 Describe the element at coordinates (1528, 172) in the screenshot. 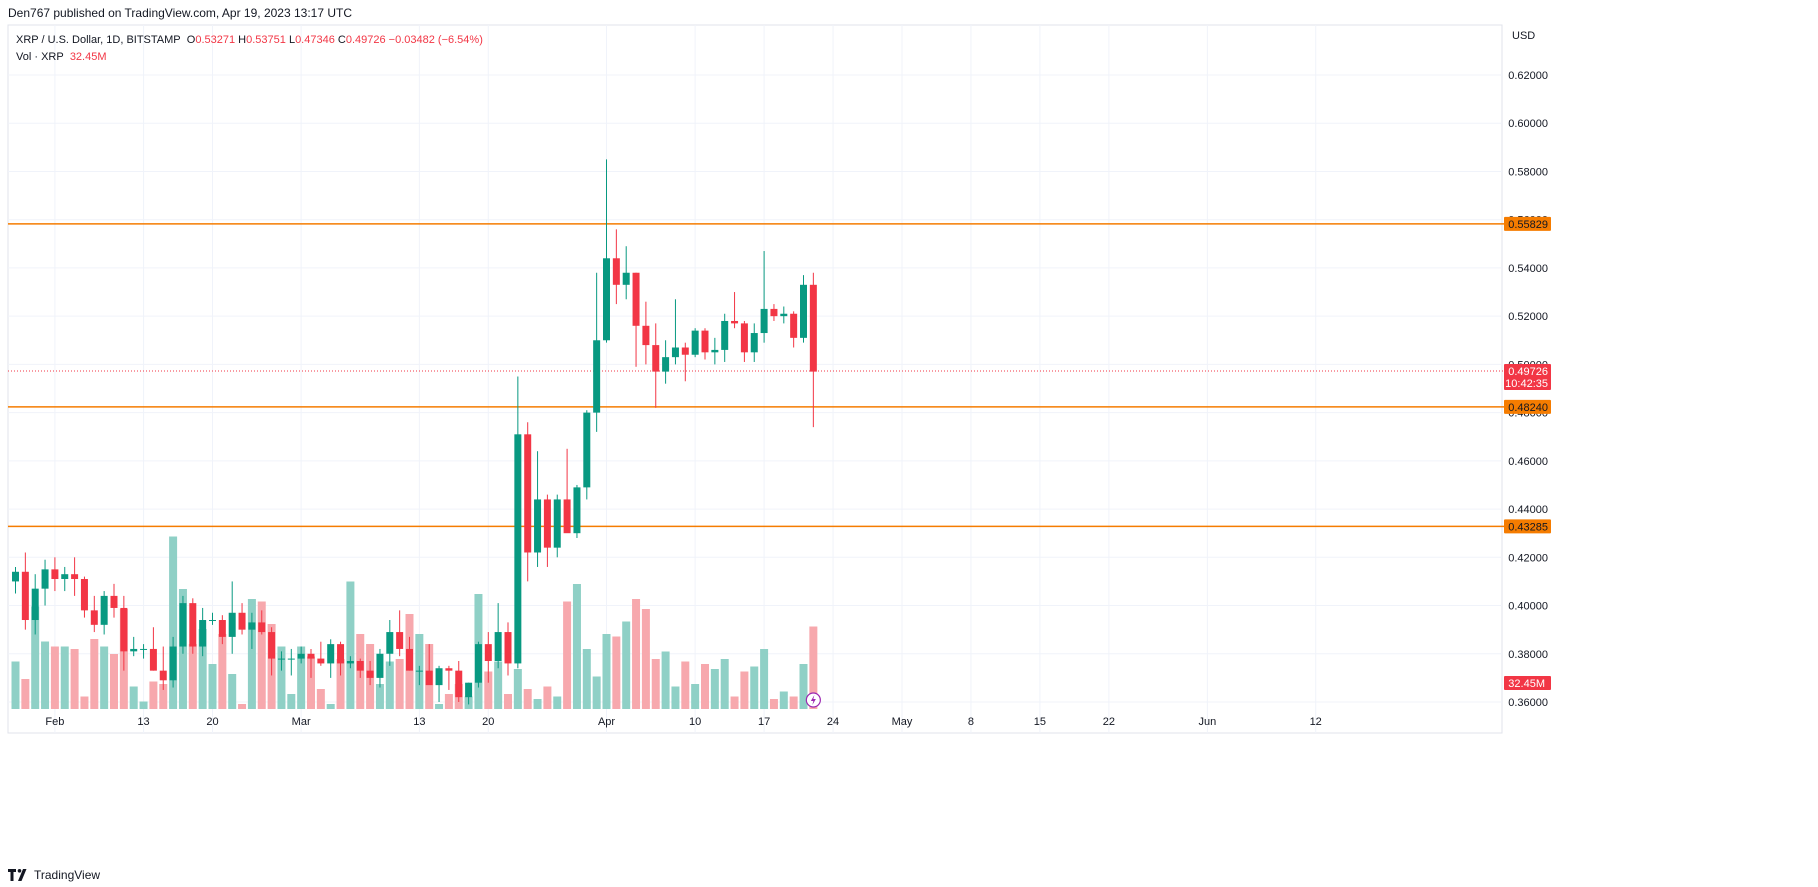

I see `y-tick-label: 0.58000` at that location.